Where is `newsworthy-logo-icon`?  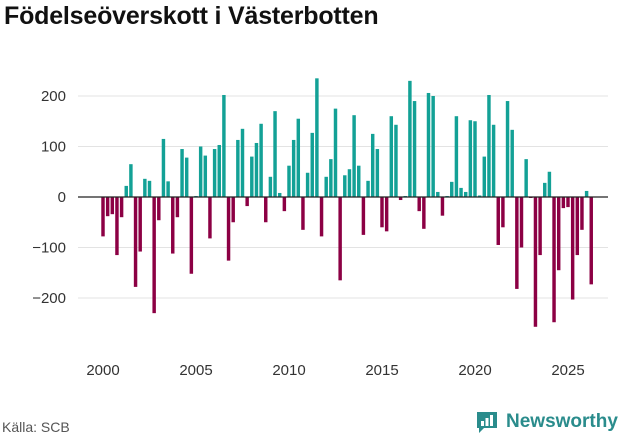
newsworthy-logo-icon is located at coordinates (487, 422).